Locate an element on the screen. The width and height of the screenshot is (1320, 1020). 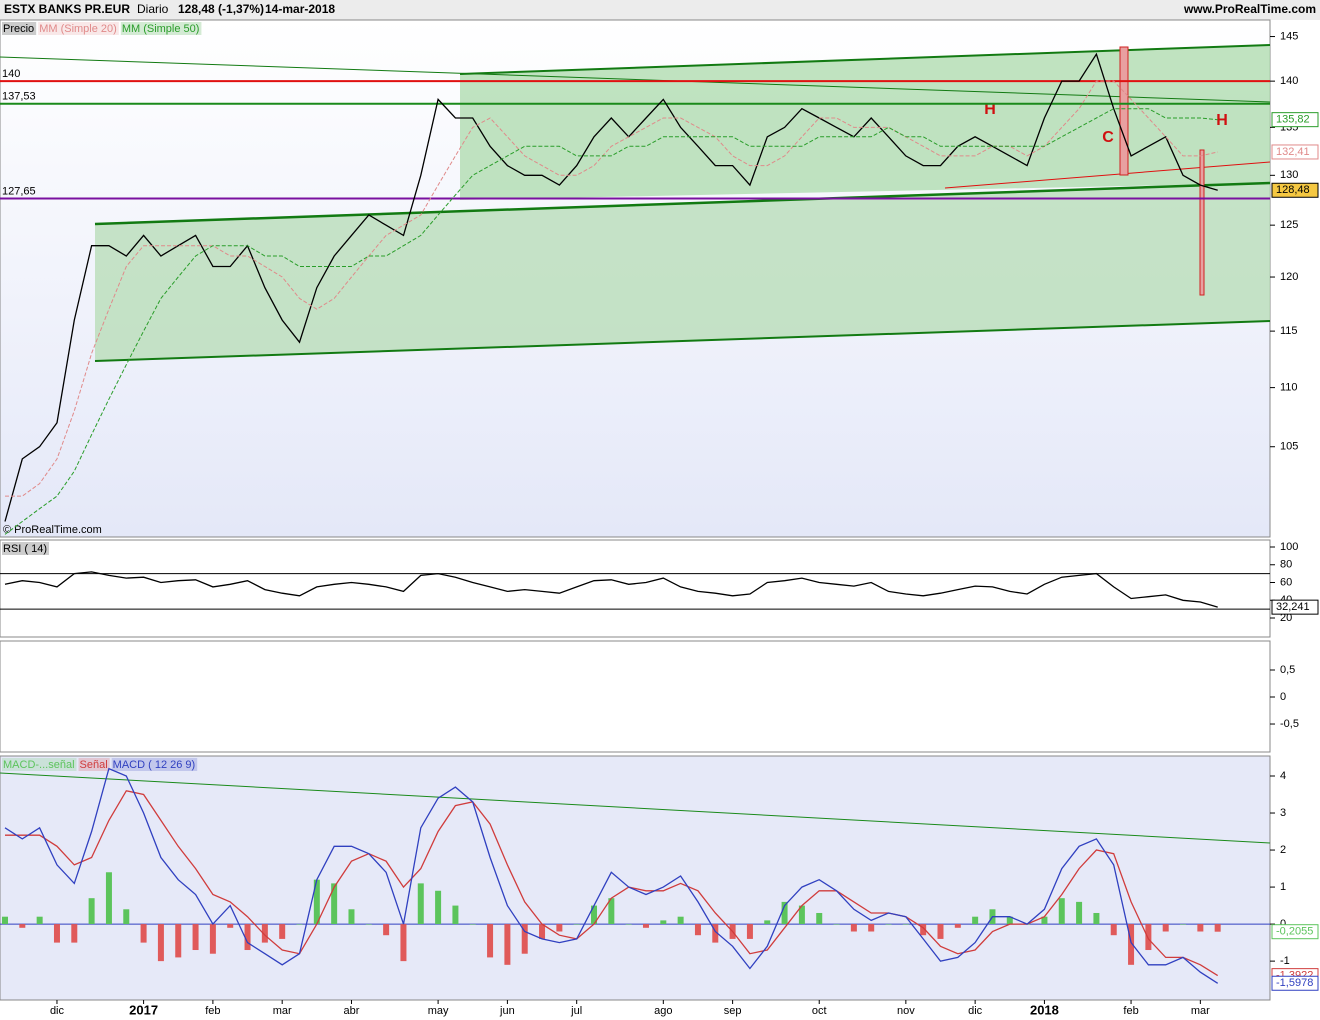
last-value-label: 132,41 is located at coordinates (1293, 152).